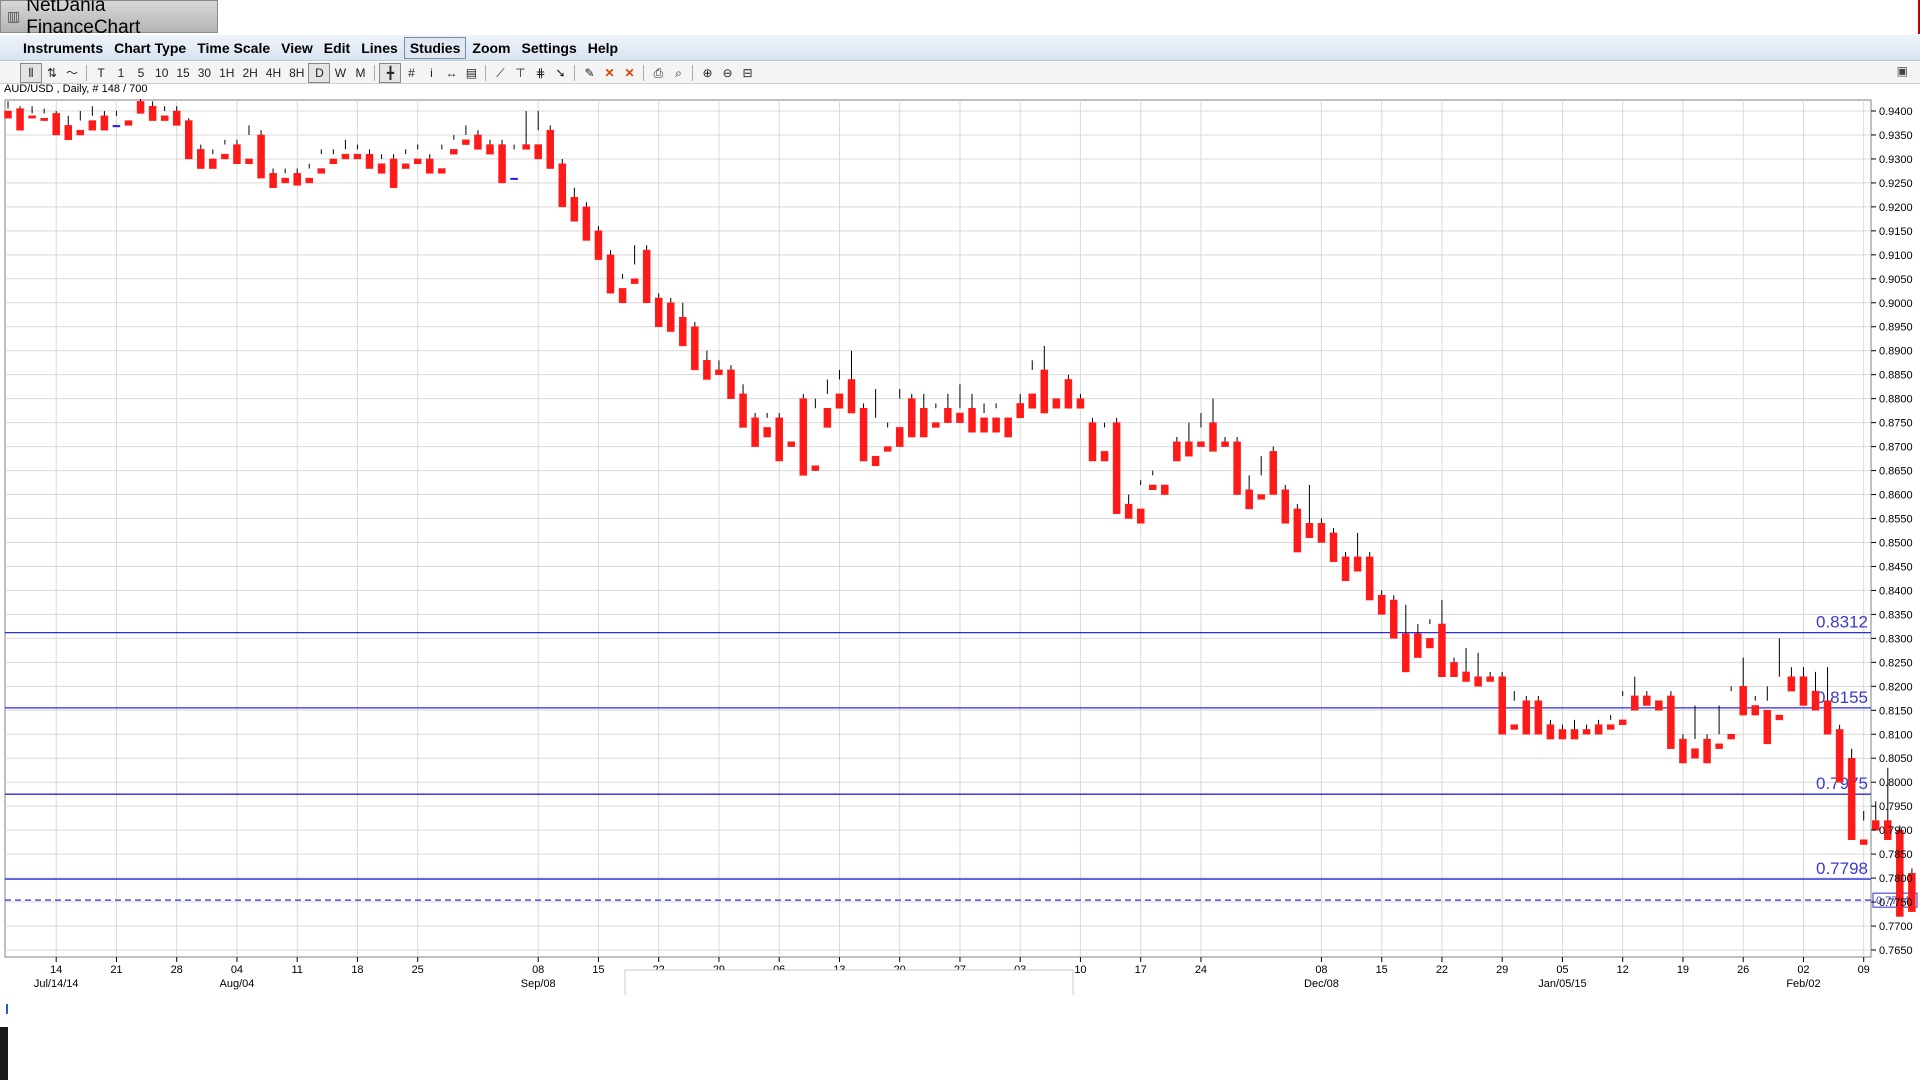 The image size is (1920, 1080). Describe the element at coordinates (183, 72) in the screenshot. I see `timescale-15min: 15` at that location.